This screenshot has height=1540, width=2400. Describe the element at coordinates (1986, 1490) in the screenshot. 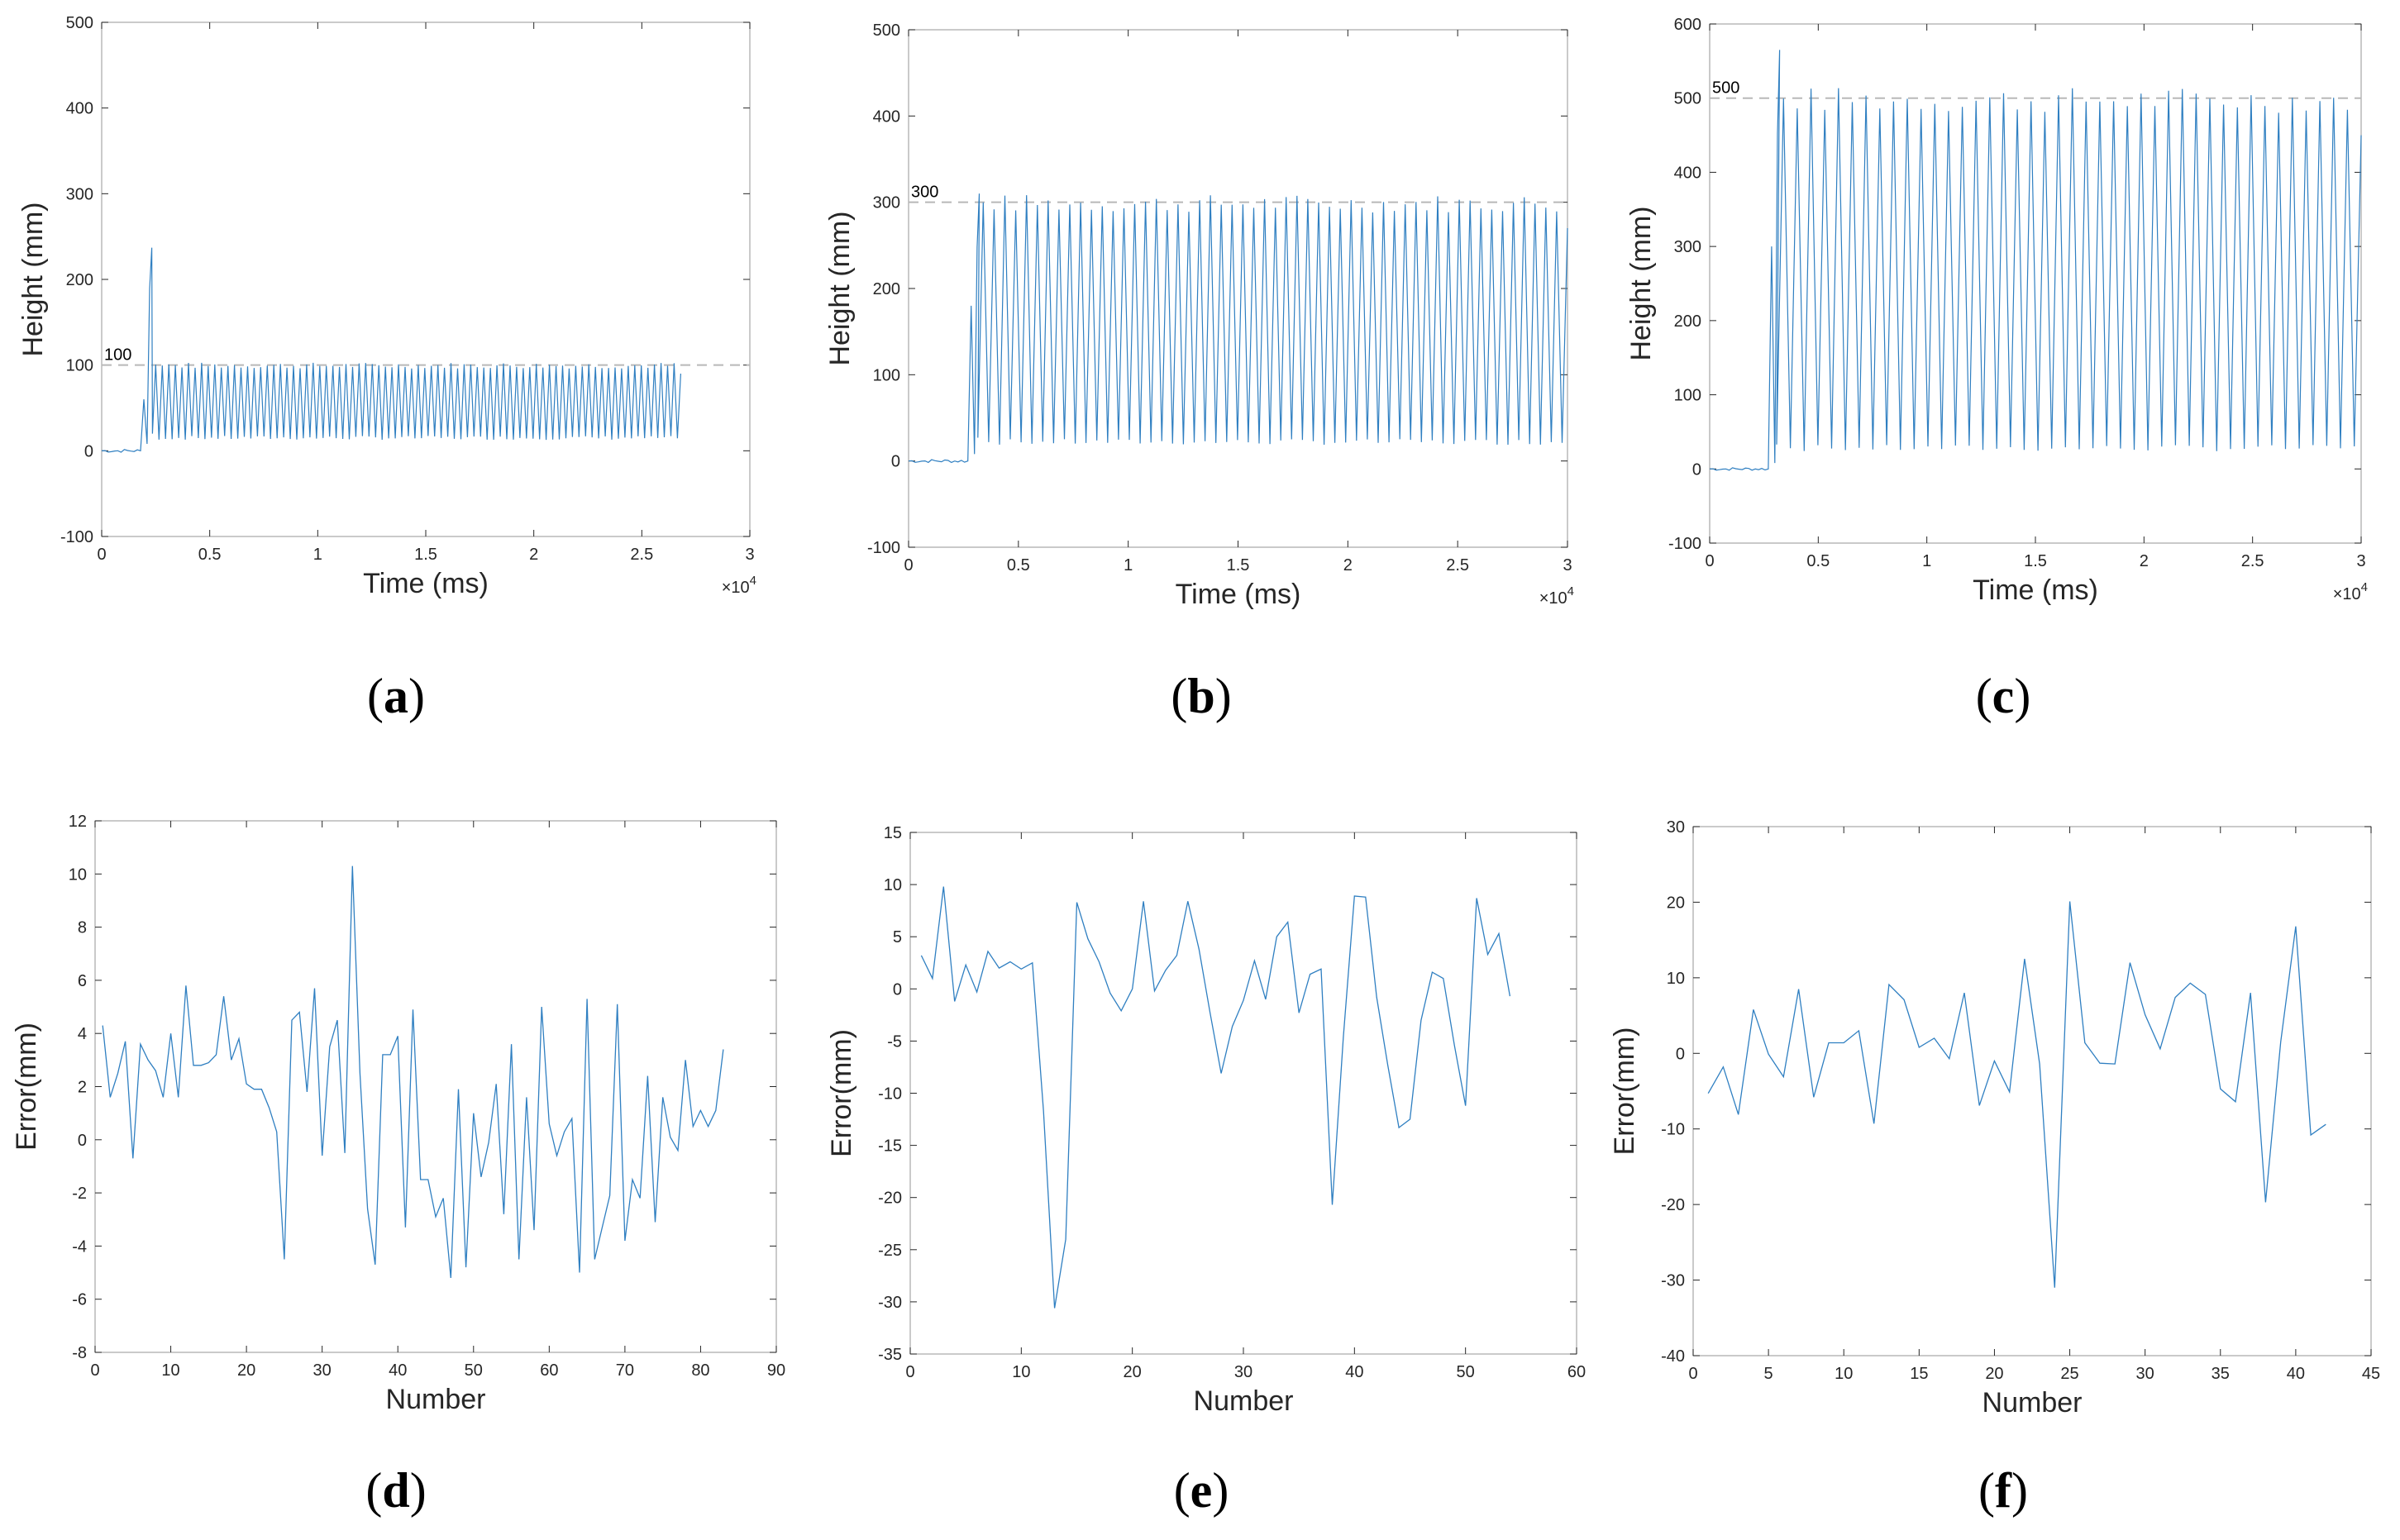

I see `panel-label-open: (` at that location.